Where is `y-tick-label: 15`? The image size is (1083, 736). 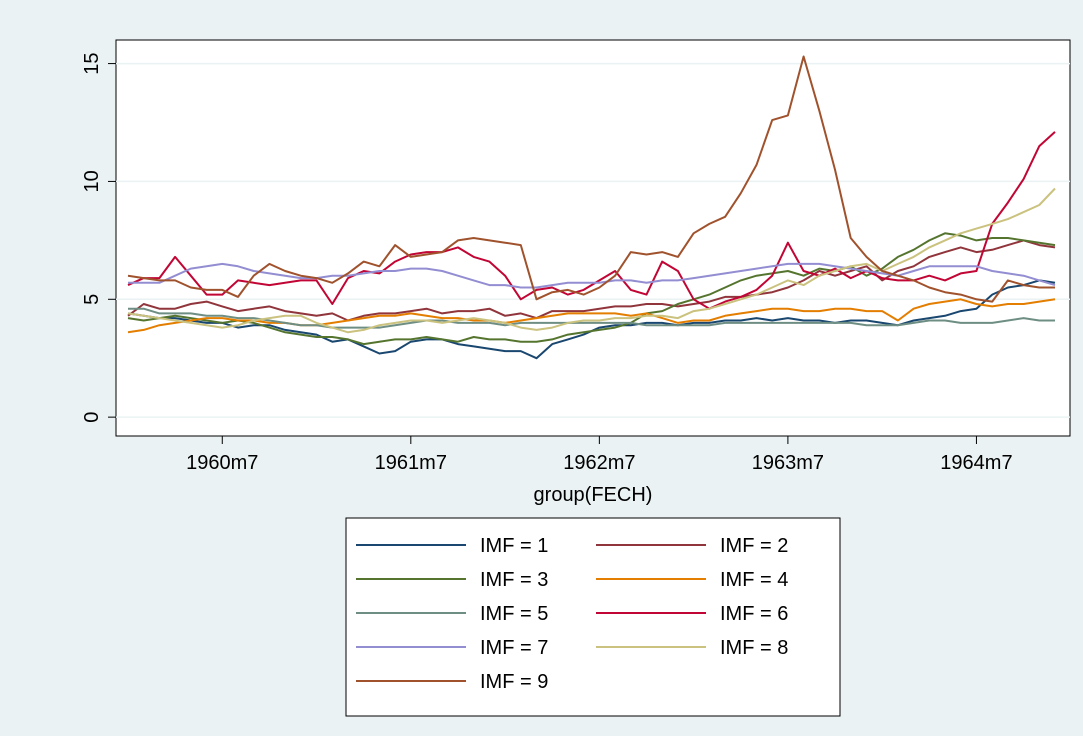 y-tick-label: 15 is located at coordinates (92, 63).